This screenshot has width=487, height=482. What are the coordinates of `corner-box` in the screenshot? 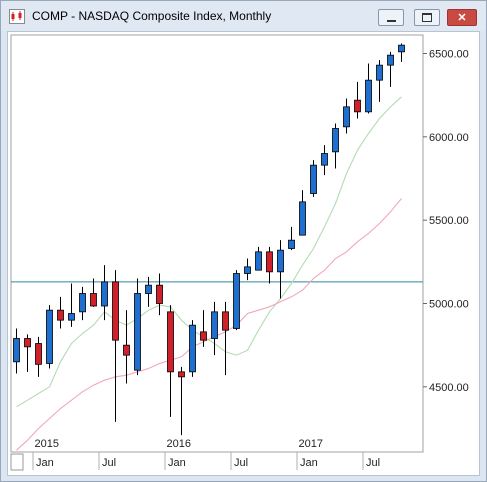 It's located at (17, 462).